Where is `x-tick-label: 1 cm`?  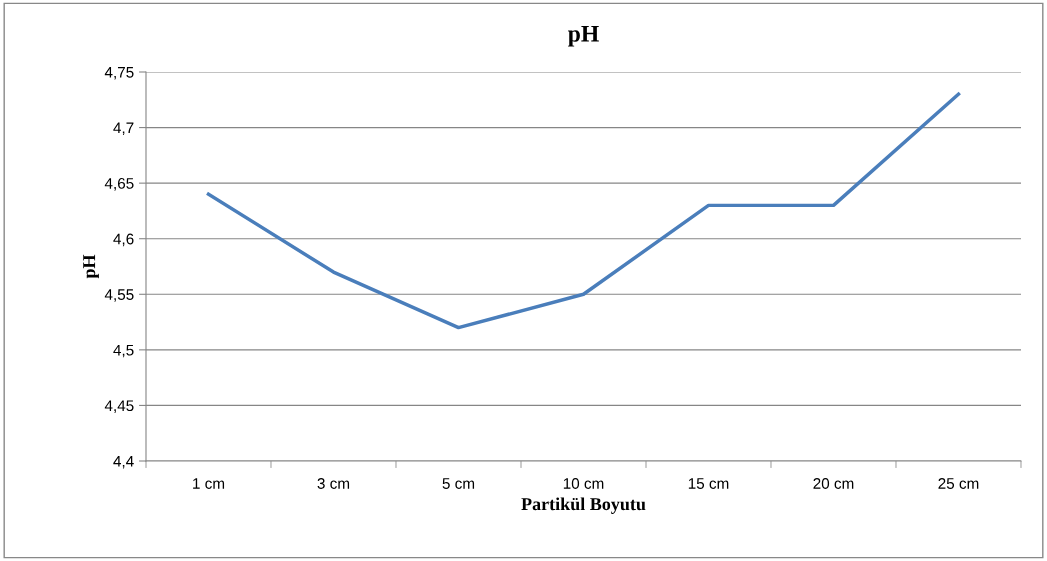 x-tick-label: 1 cm is located at coordinates (209, 483).